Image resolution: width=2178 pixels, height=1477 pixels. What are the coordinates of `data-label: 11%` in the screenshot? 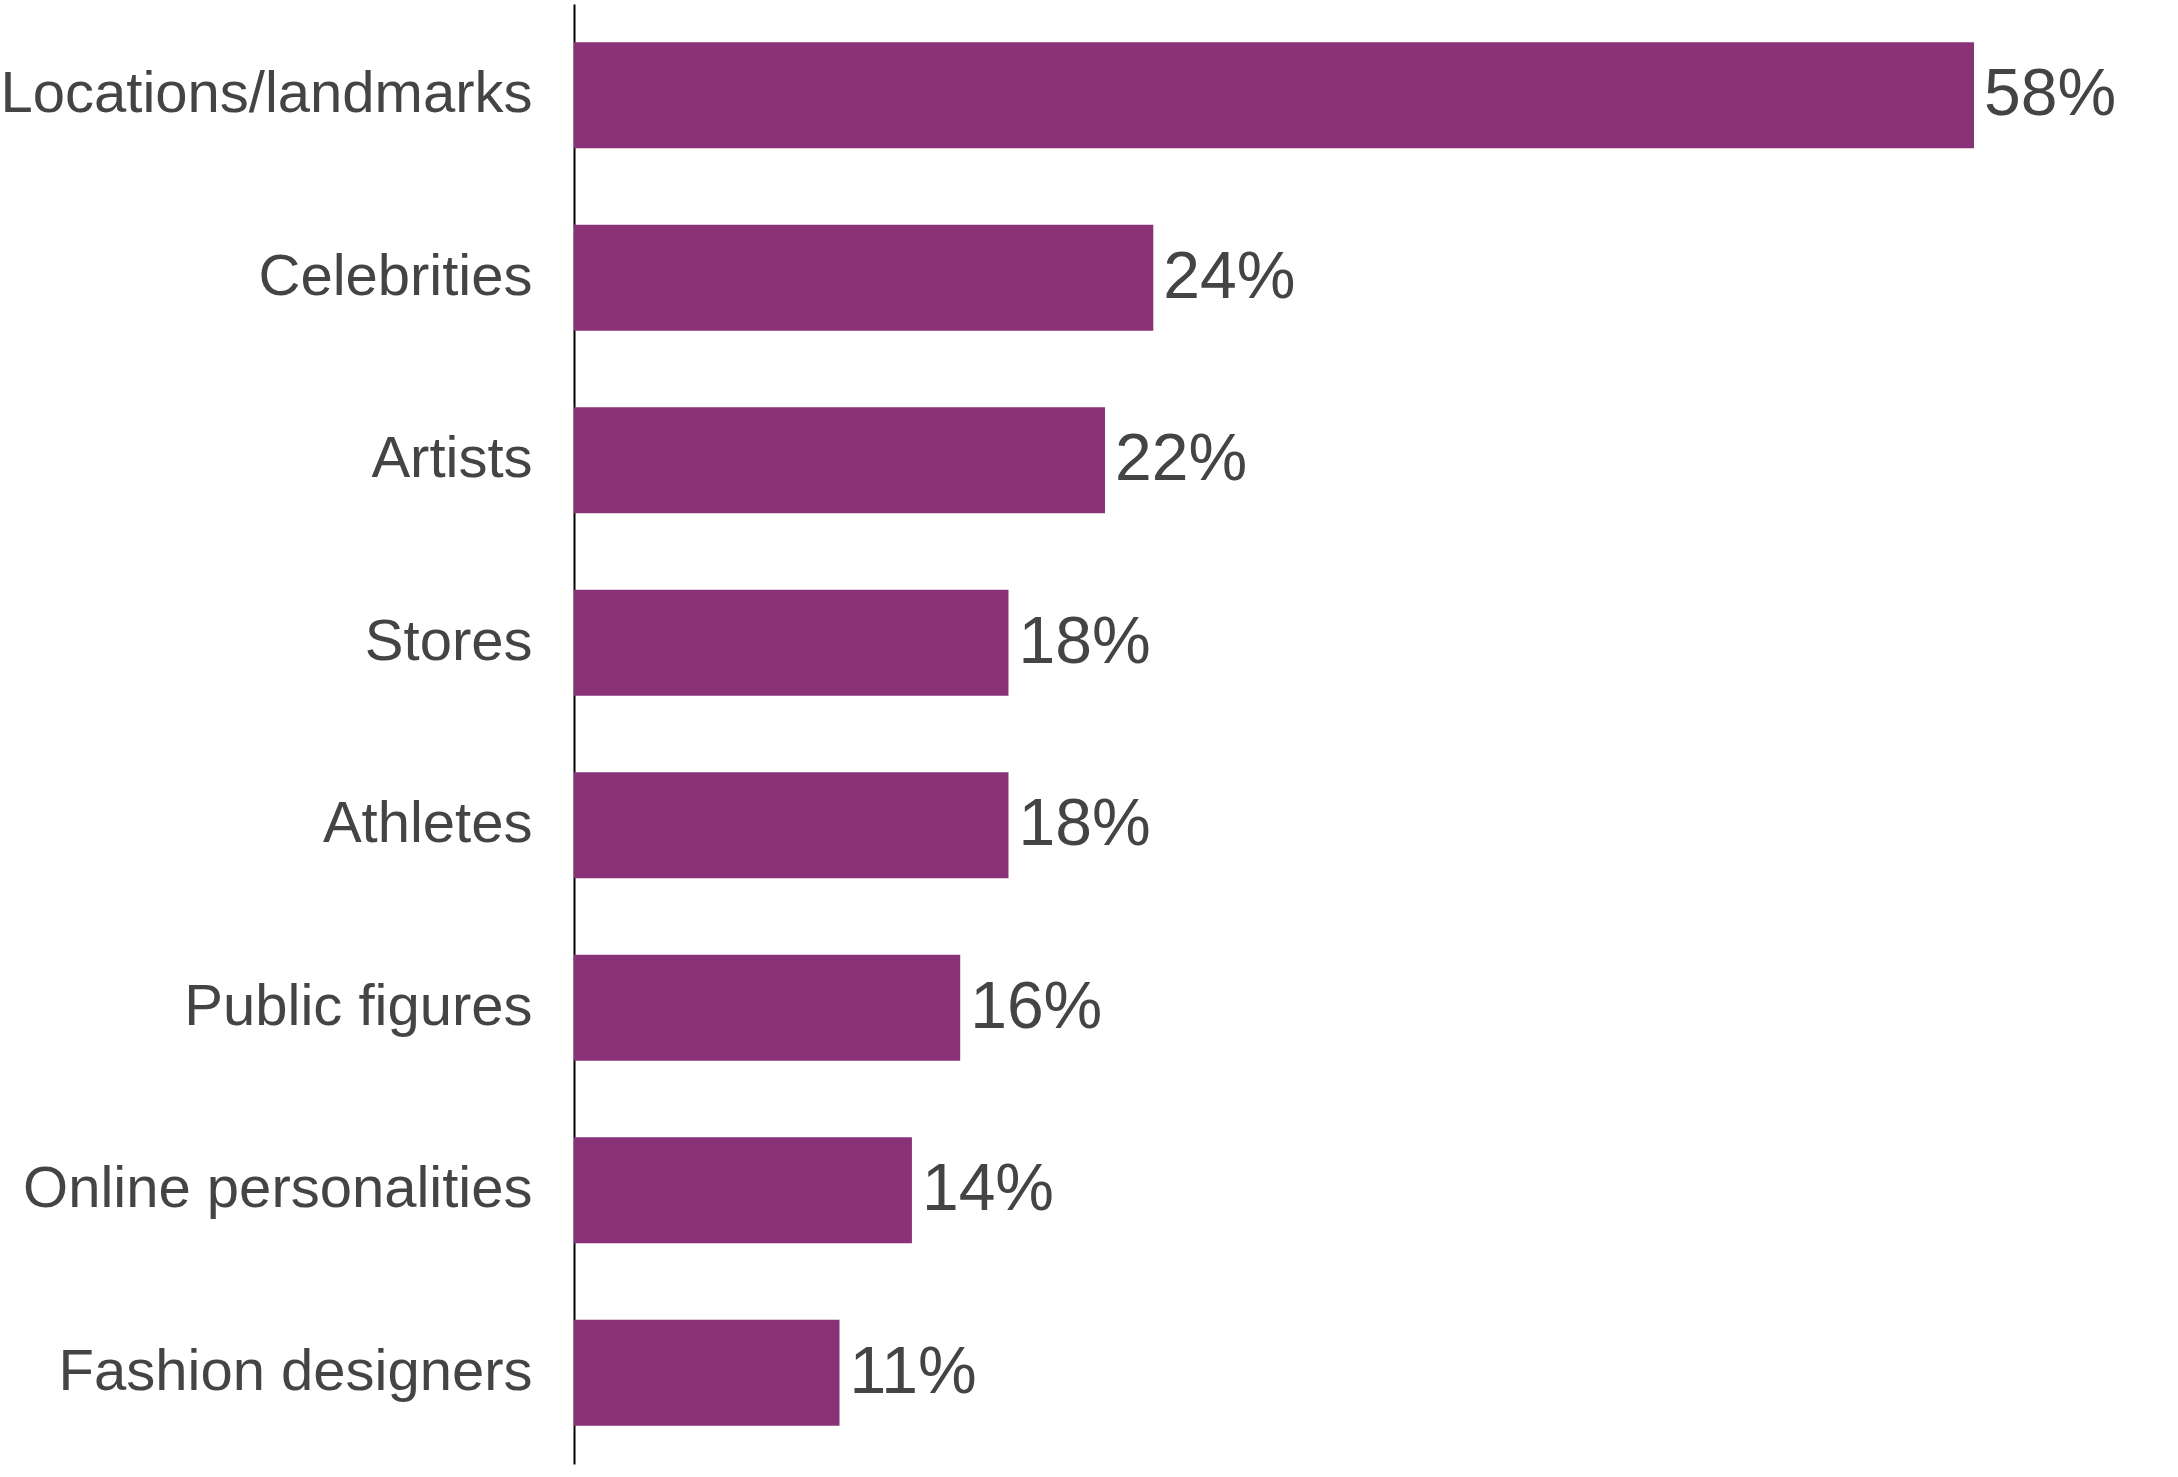 It's located at (913, 1369).